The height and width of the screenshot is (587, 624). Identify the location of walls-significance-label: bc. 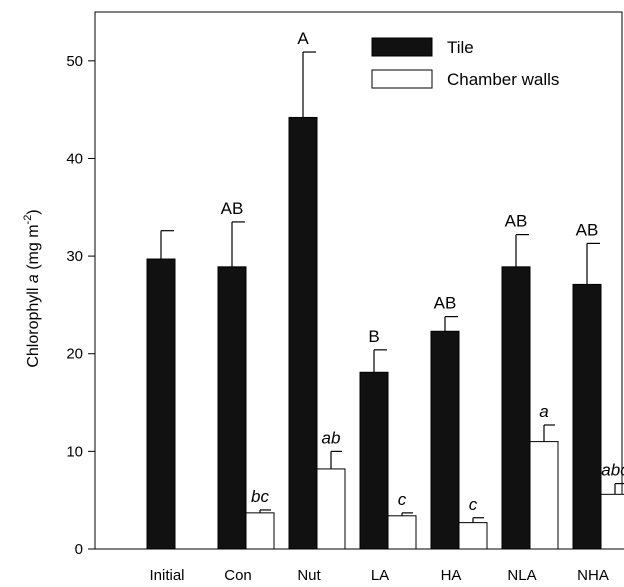
(260, 496).